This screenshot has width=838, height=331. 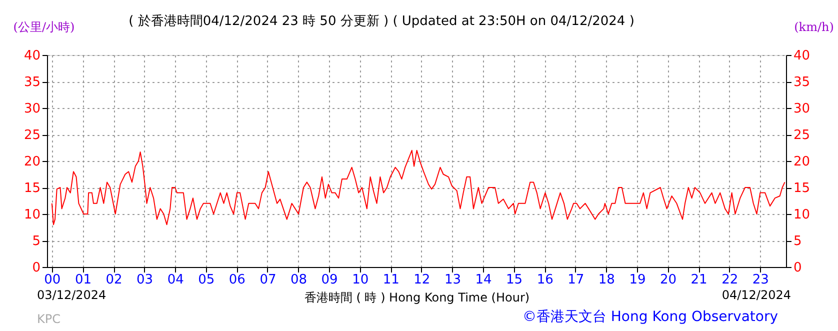 What do you see at coordinates (483, 280) in the screenshot?
I see `x-tick-label: 14` at bounding box center [483, 280].